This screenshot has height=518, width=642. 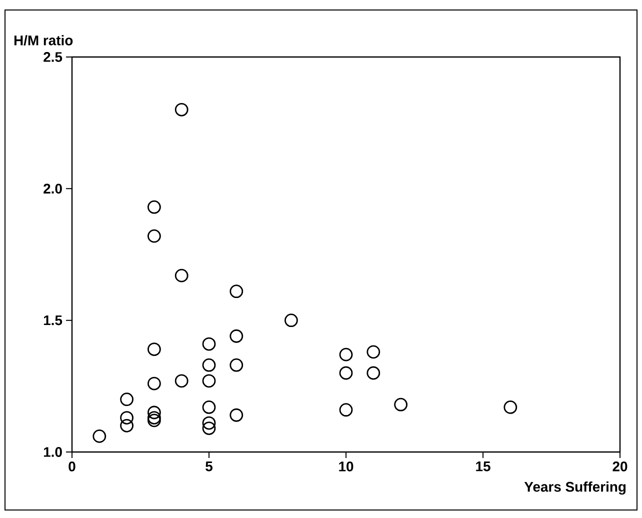 I want to click on x-tick-label: 0, so click(x=72, y=467).